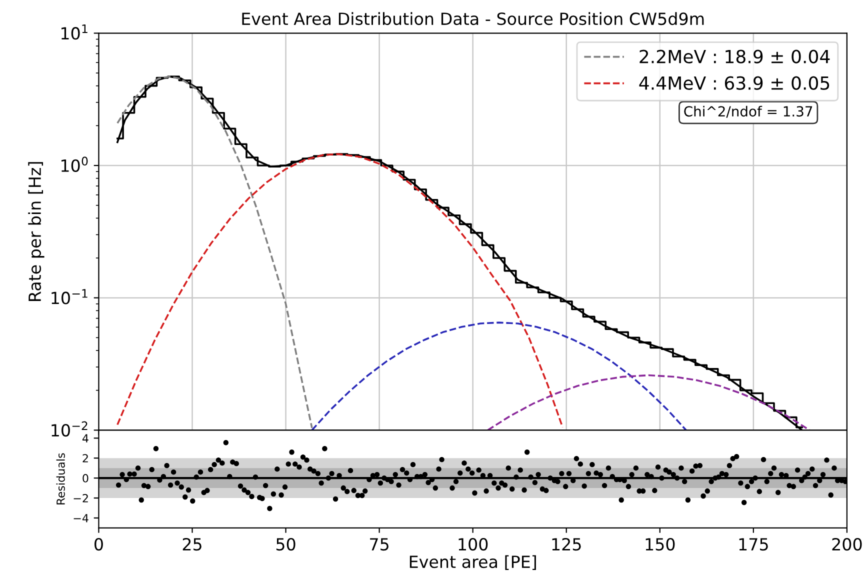 The height and width of the screenshot is (572, 866). I want to click on y-axis-title: Rate per bin [Hz], so click(36, 231).